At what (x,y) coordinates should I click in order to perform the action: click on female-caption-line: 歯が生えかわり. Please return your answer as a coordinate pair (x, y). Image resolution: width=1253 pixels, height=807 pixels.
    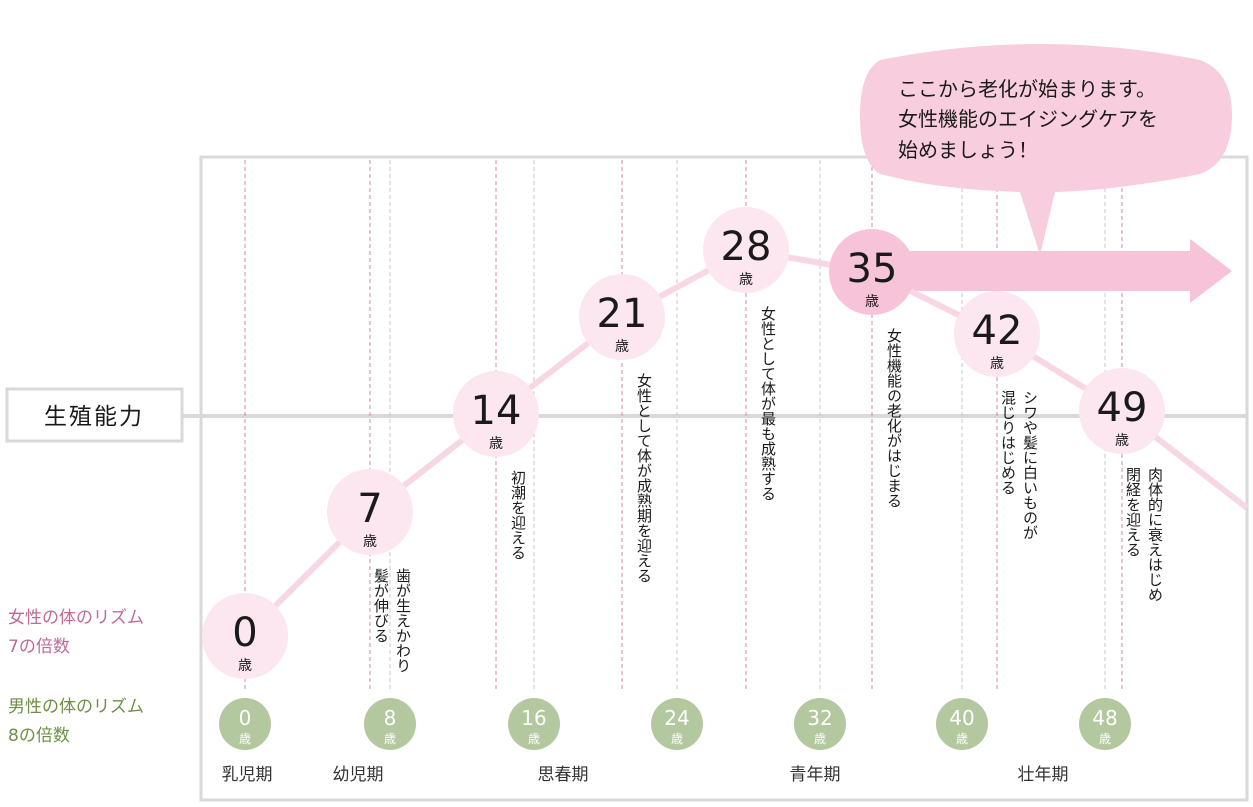
    Looking at the image, I should click on (403, 620).